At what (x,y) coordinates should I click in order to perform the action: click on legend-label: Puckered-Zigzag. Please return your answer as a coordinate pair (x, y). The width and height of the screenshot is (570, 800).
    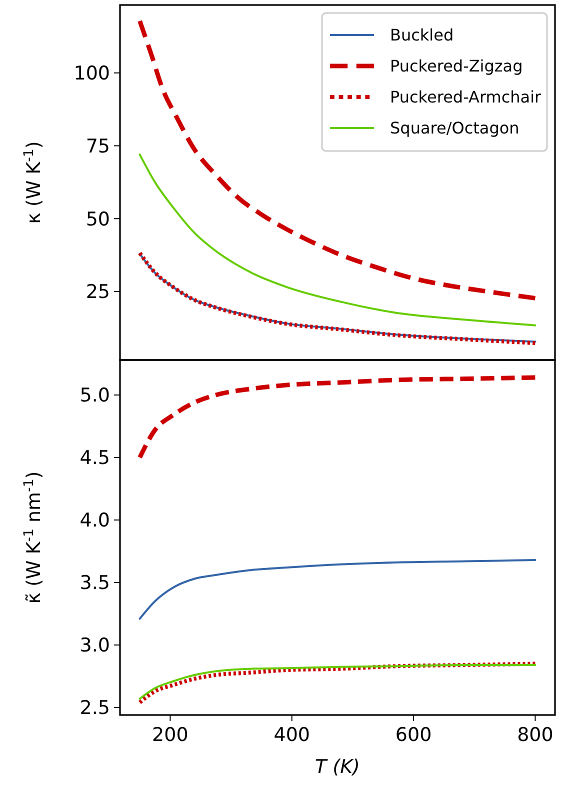
    Looking at the image, I should click on (456, 66).